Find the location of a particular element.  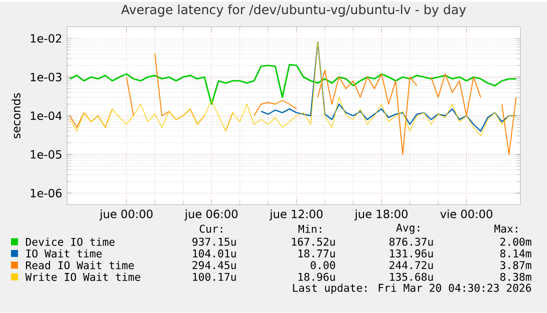

text: 244.72u is located at coordinates (411, 265).